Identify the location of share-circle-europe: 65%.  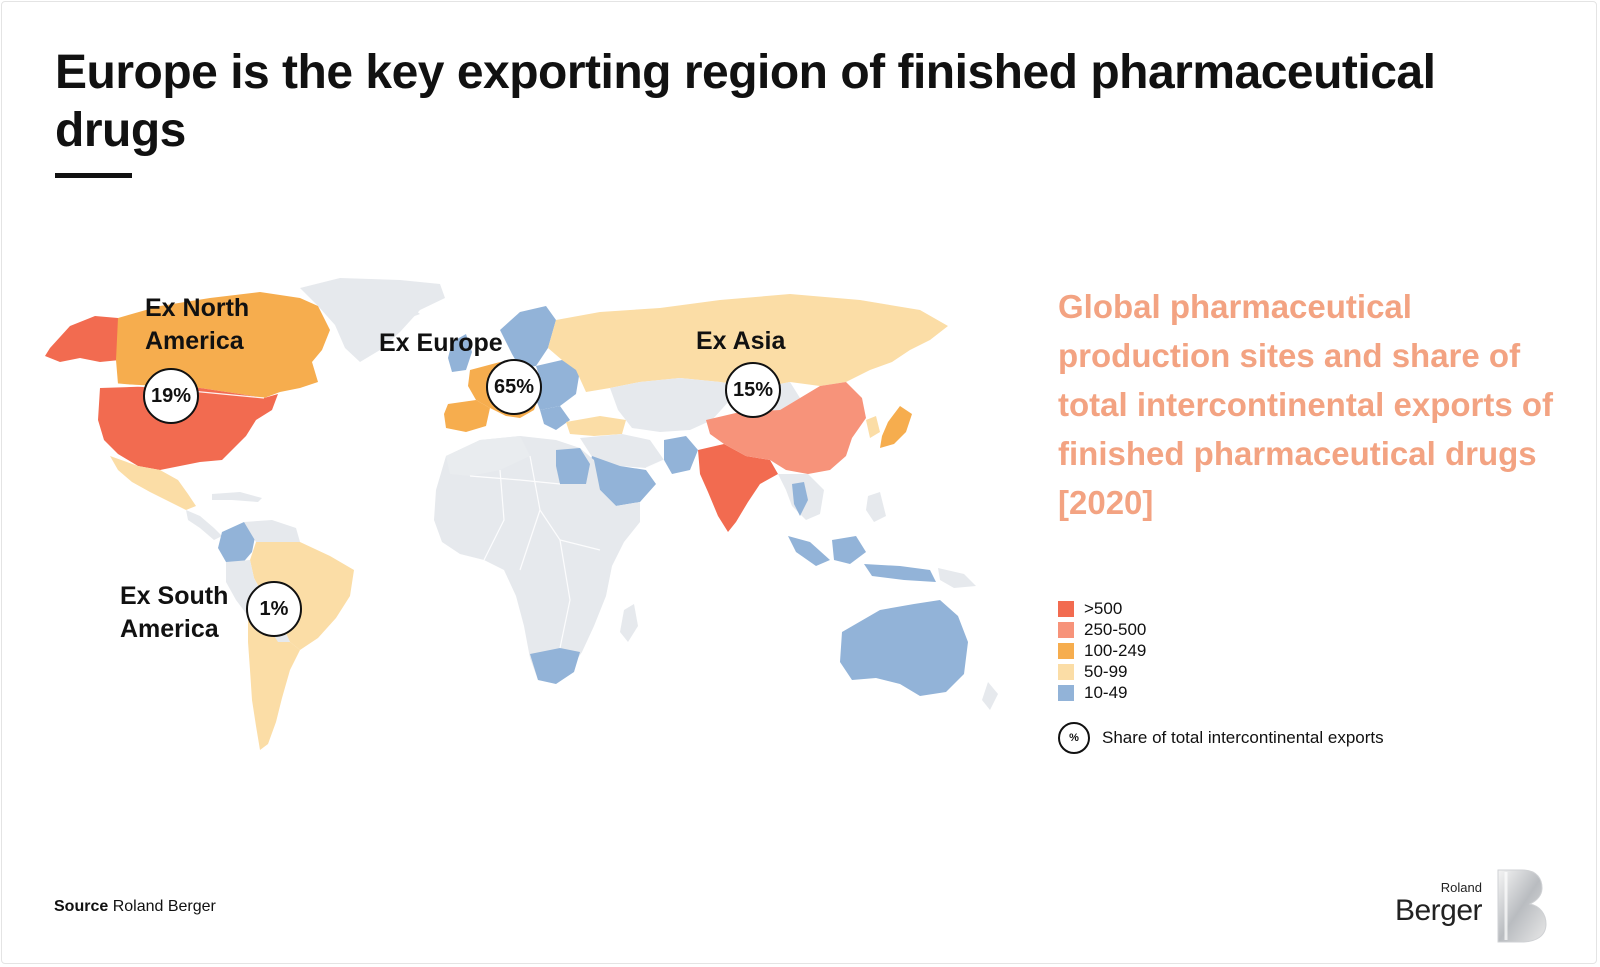
(514, 387).